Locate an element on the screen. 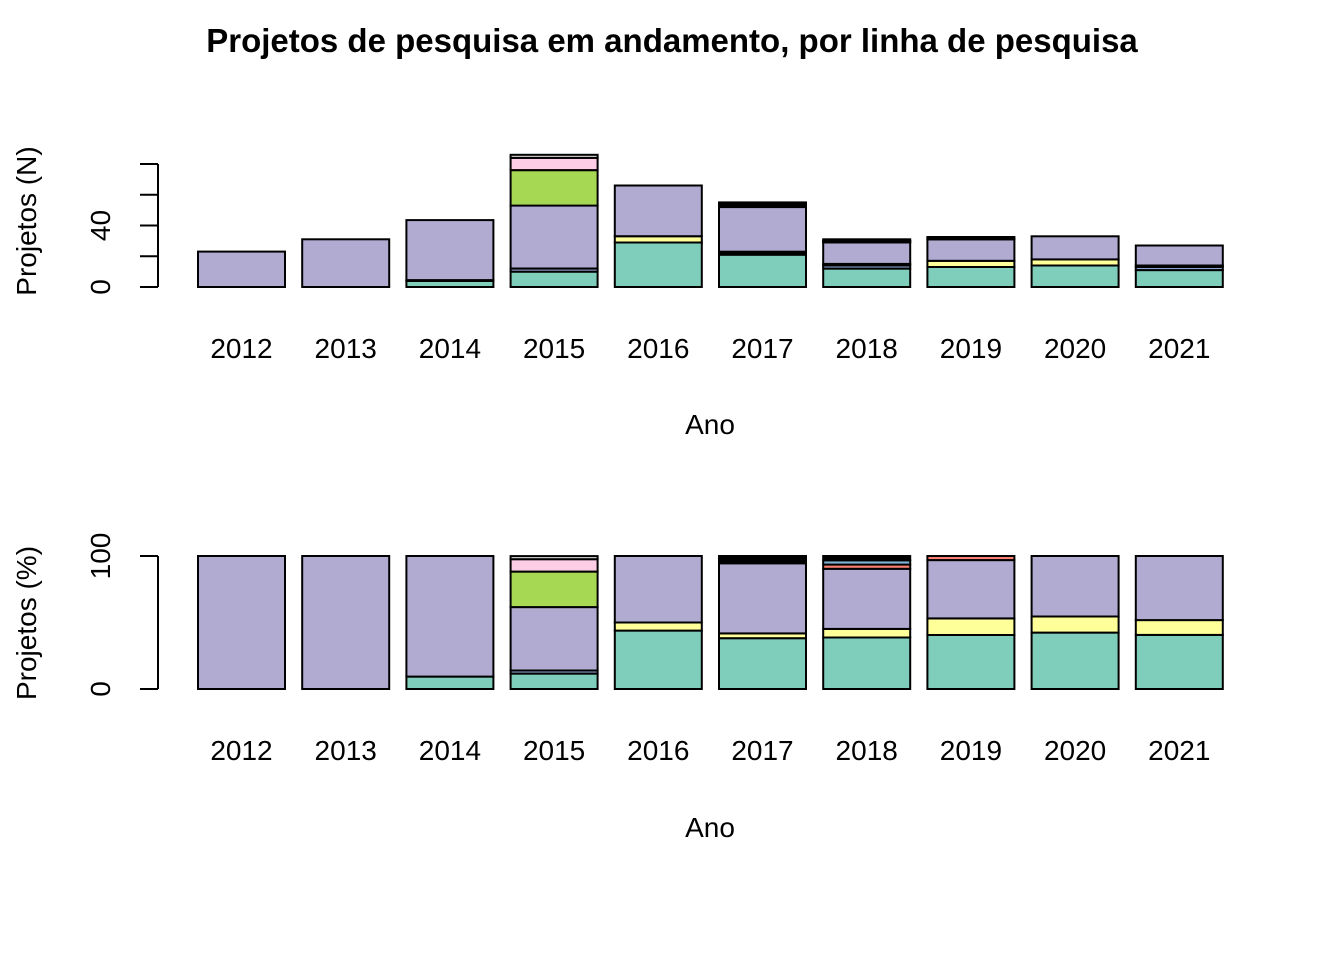 This screenshot has height=960, width=1344. count-x-tick-label-2013: 2013 is located at coordinates (346, 348).